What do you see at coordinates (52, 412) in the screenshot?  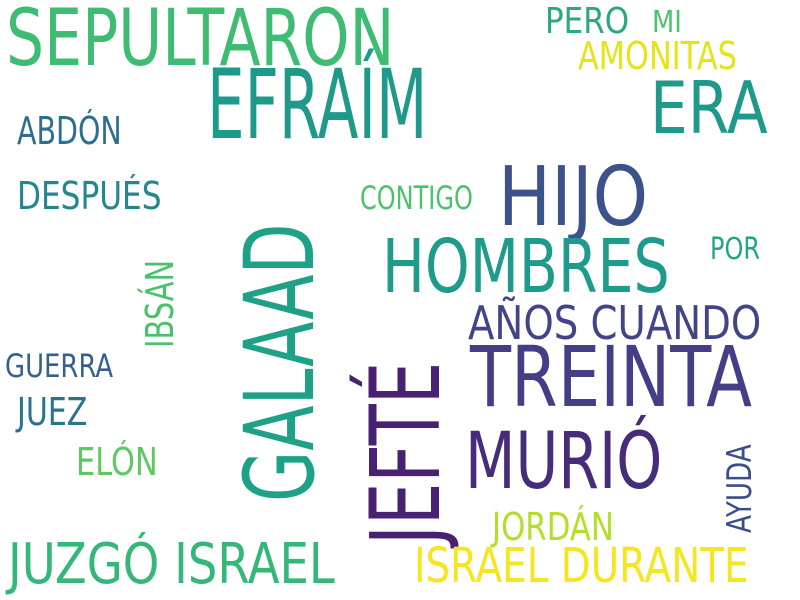 I see `word-juez: JUEZ` at bounding box center [52, 412].